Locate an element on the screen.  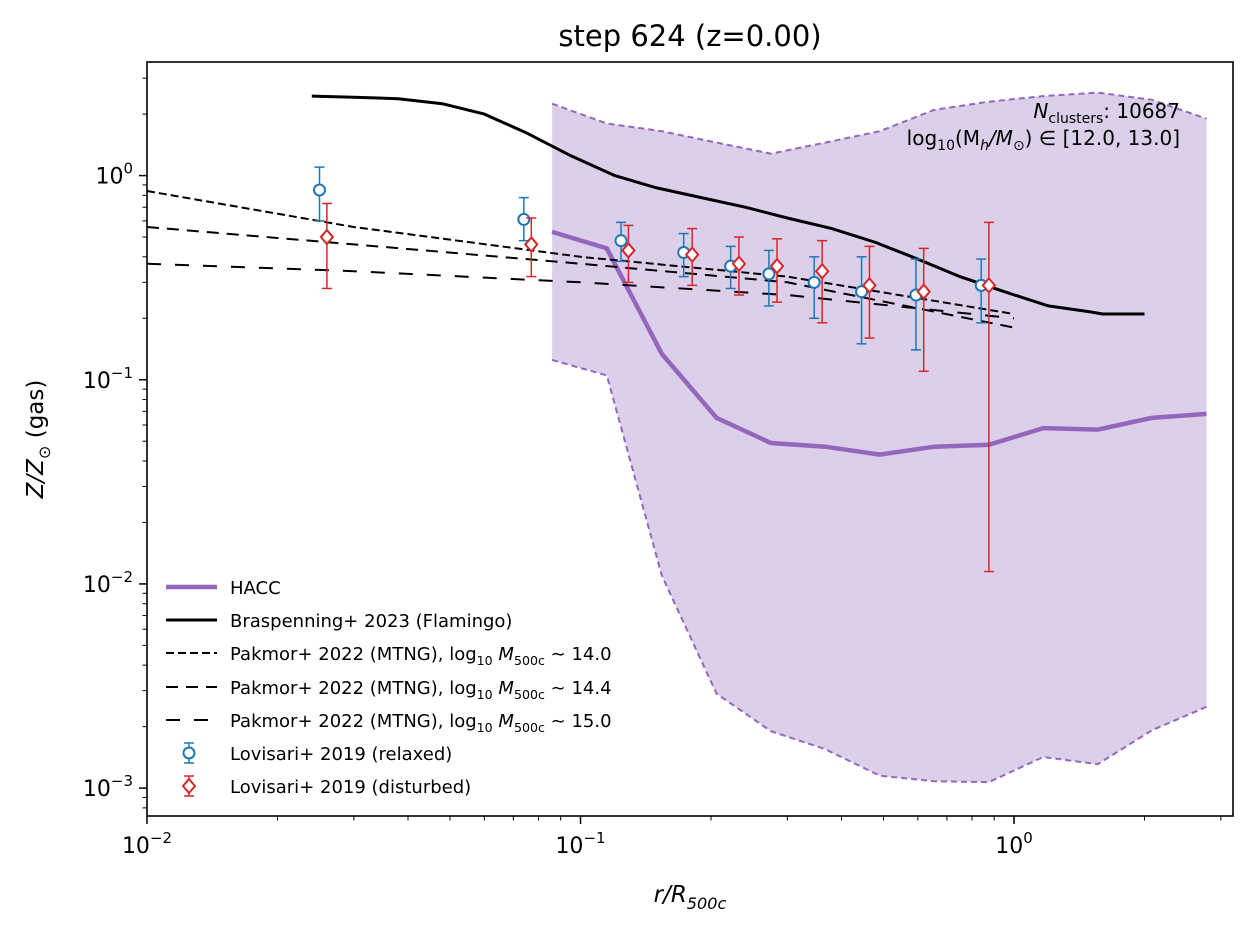
legend-mtng150-label: Pakmor+ 2022 (MTNG), log10 M500c ∼ 15.0 is located at coordinates (421, 723).